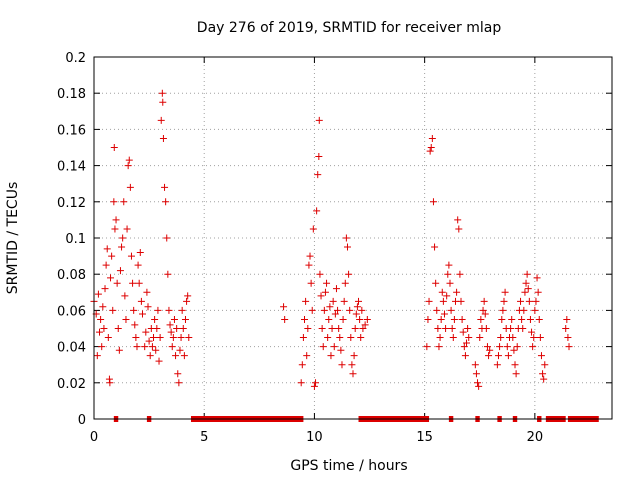 This screenshot has height=480, width=640. Describe the element at coordinates (94, 437) in the screenshot. I see `x-tick-label: 0` at that location.